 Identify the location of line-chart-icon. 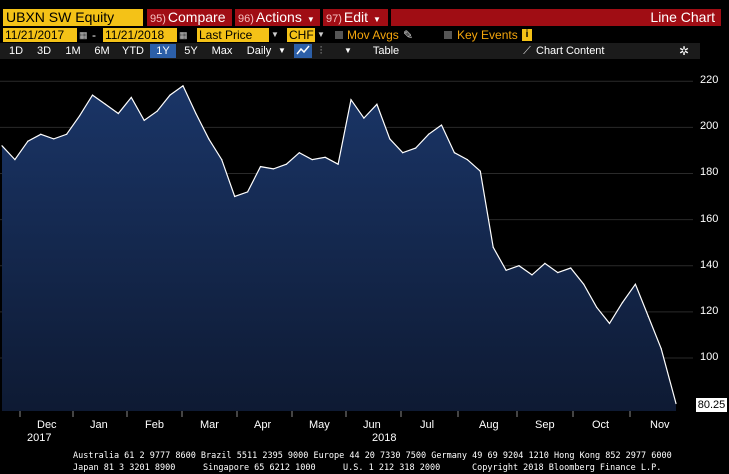
(303, 51).